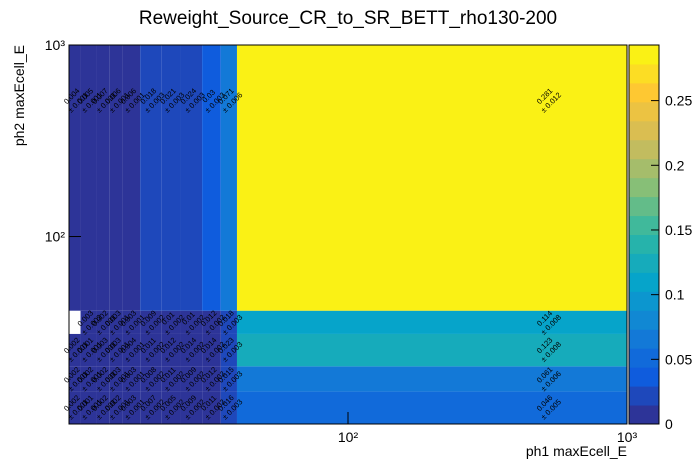  I want to click on y-tick-label: 10³, so click(55, 45).